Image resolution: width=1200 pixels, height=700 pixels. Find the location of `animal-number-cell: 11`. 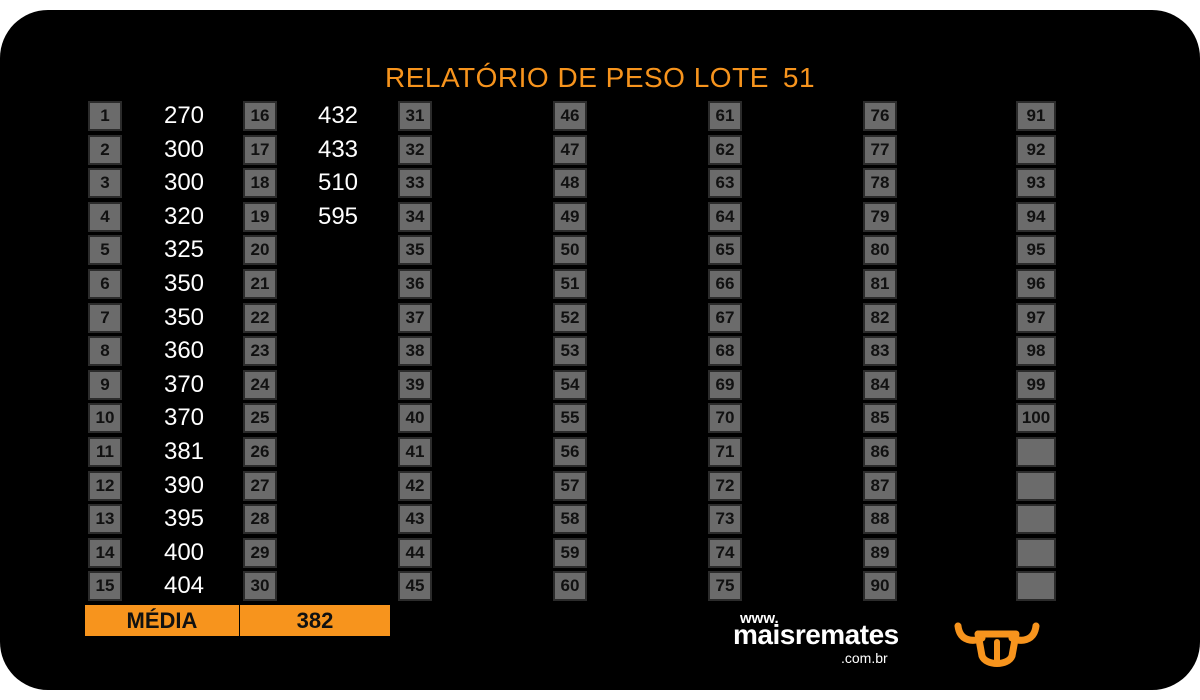

animal-number-cell: 11 is located at coordinates (105, 452).